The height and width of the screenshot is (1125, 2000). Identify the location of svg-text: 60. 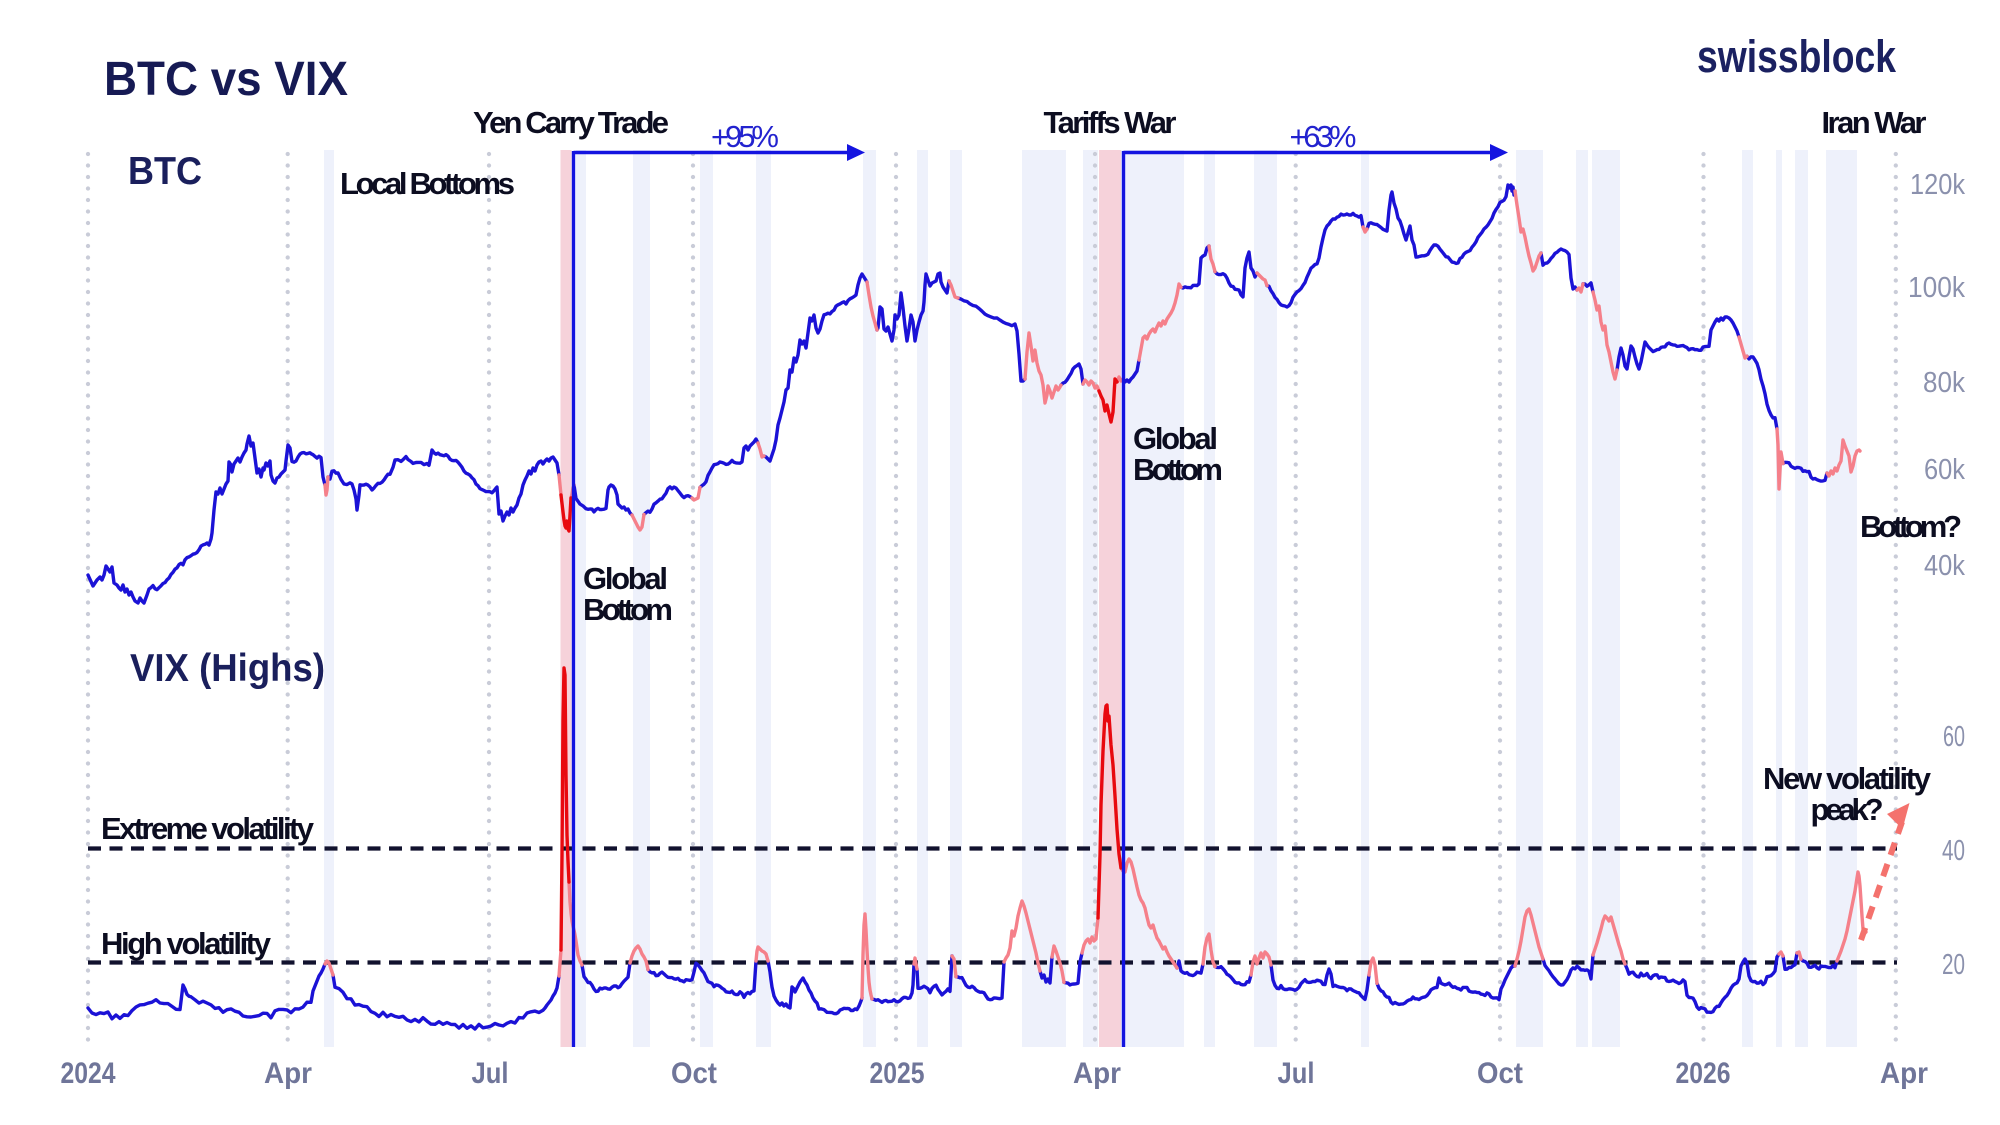
(1954, 737).